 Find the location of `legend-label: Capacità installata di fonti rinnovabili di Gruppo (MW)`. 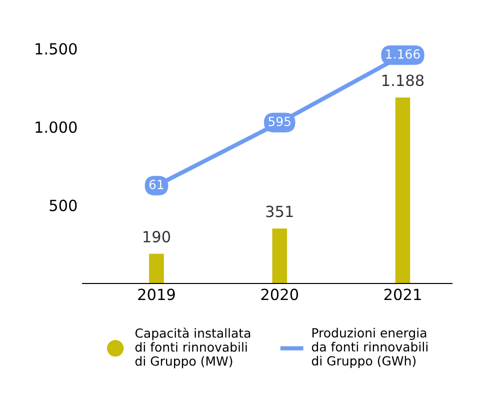

legend-label: Capacità installata di fonti rinnovabili di Gruppo (MW) is located at coordinates (192, 348).